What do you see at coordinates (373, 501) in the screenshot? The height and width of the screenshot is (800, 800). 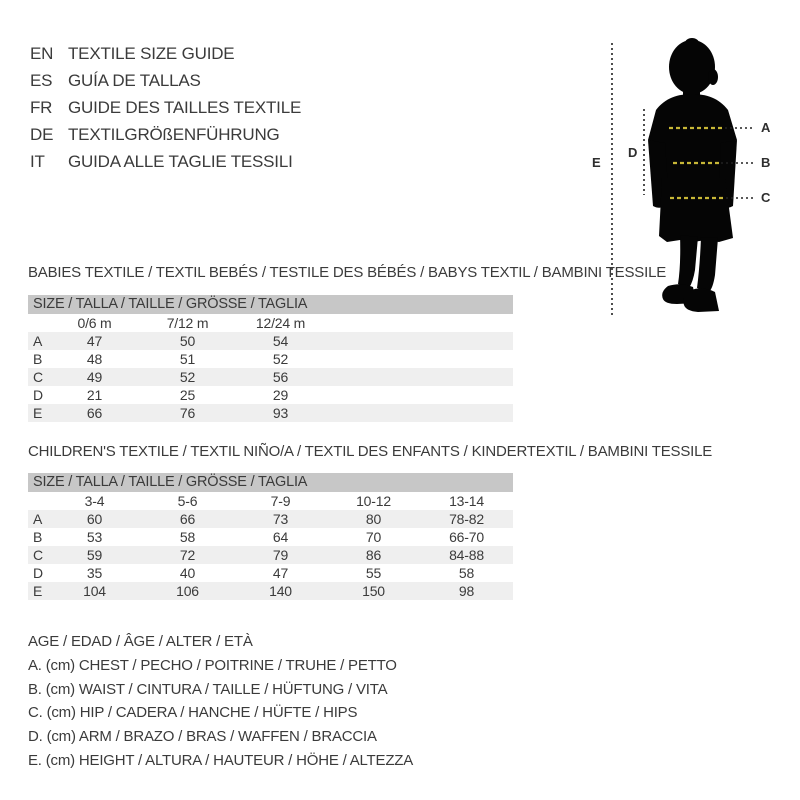 I see `column-header: 10-12` at bounding box center [373, 501].